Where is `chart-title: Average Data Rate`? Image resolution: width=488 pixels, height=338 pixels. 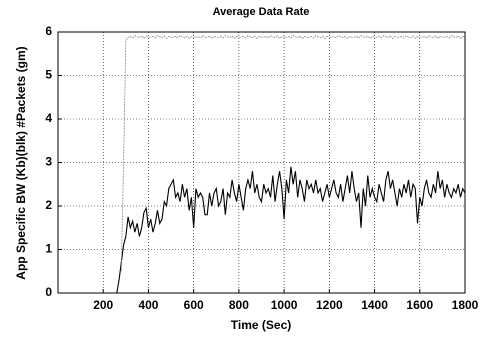 chart-title: Average Data Rate is located at coordinates (261, 12).